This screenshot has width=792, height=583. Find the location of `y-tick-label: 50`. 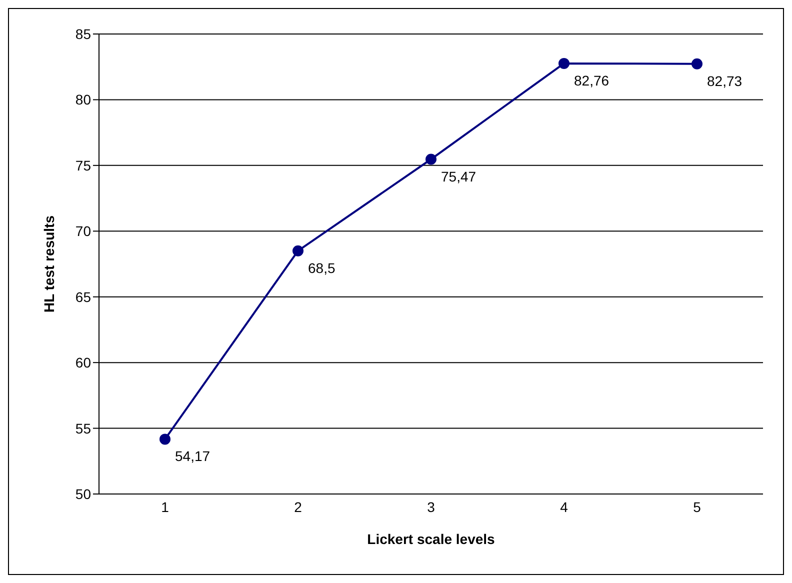

y-tick-label: 50 is located at coordinates (83, 494).